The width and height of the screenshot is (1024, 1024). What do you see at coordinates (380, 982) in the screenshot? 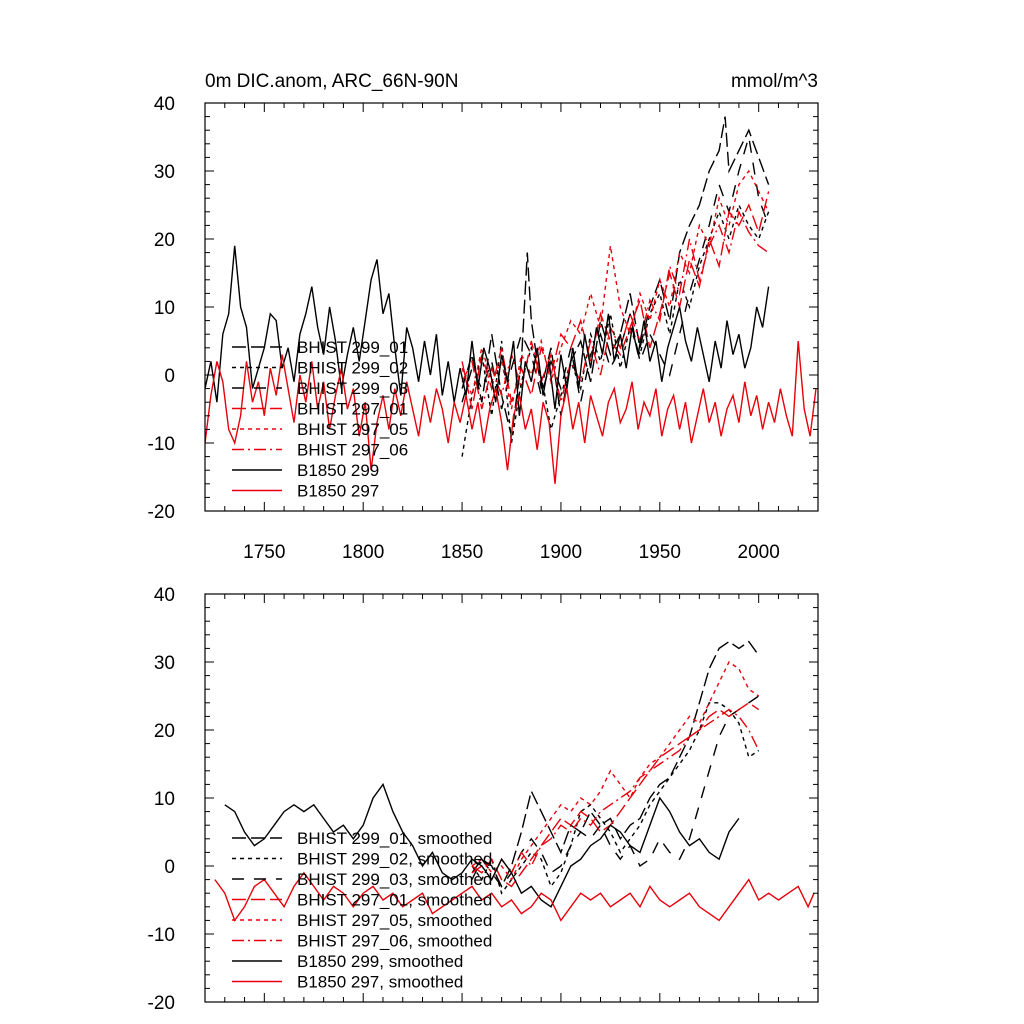
I see `legend-label: B1850 297, smoothed` at bounding box center [380, 982].